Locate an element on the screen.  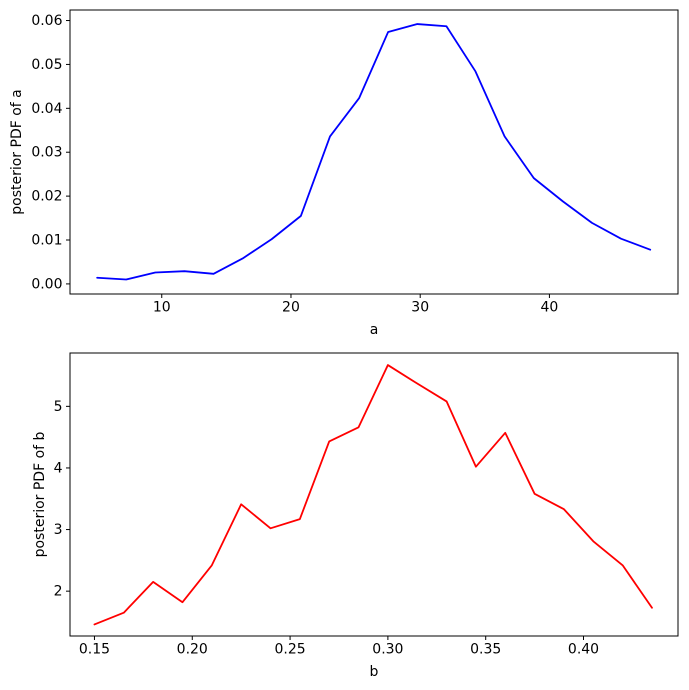
y-tick-label: 0.05 is located at coordinates (46, 65).